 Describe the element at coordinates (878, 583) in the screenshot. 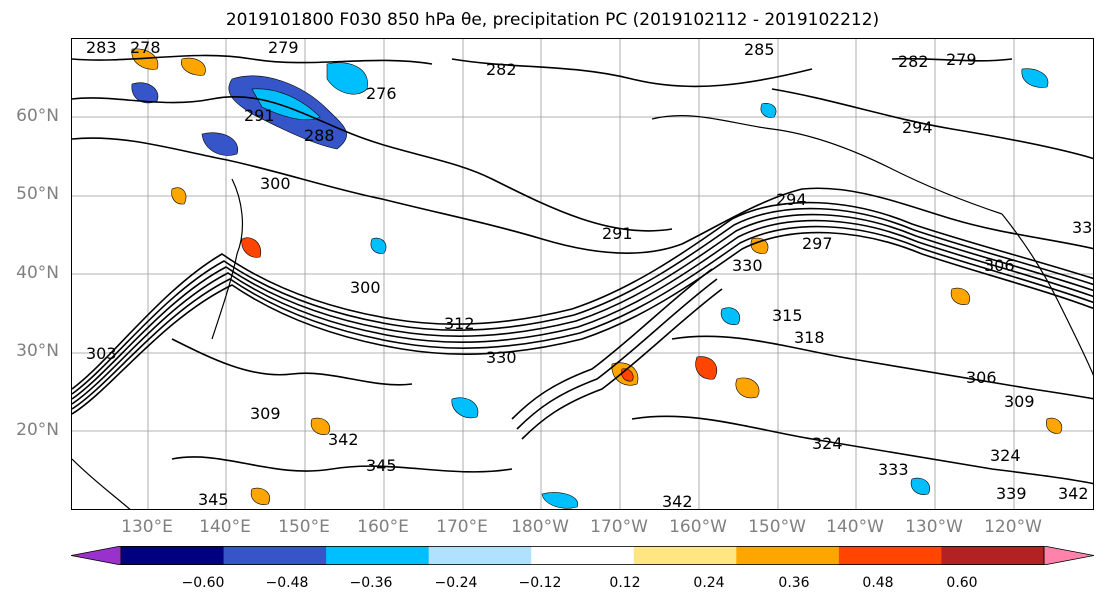

I see `colorbar-tick: 0.48` at that location.